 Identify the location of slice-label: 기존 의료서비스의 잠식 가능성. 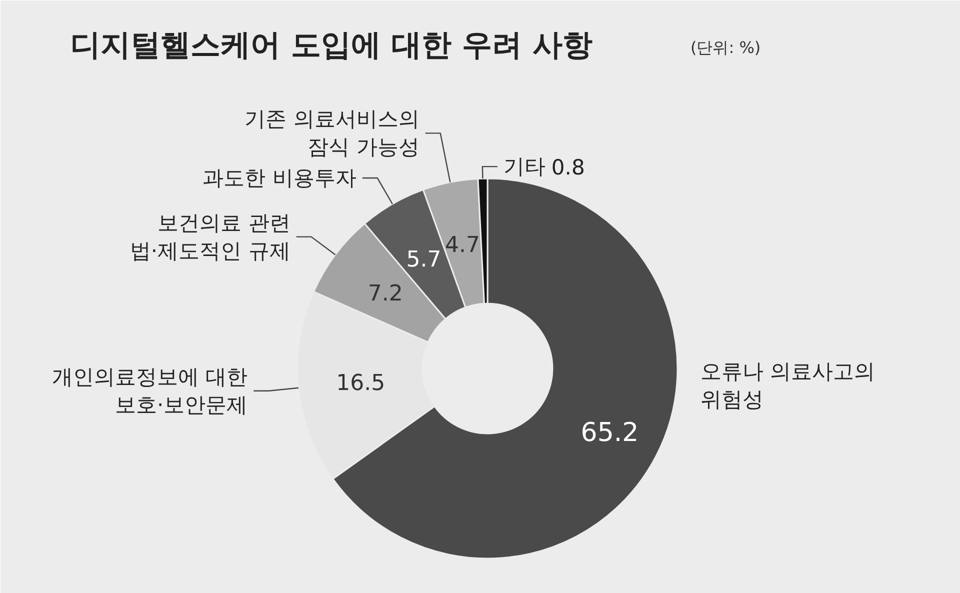
(332, 133).